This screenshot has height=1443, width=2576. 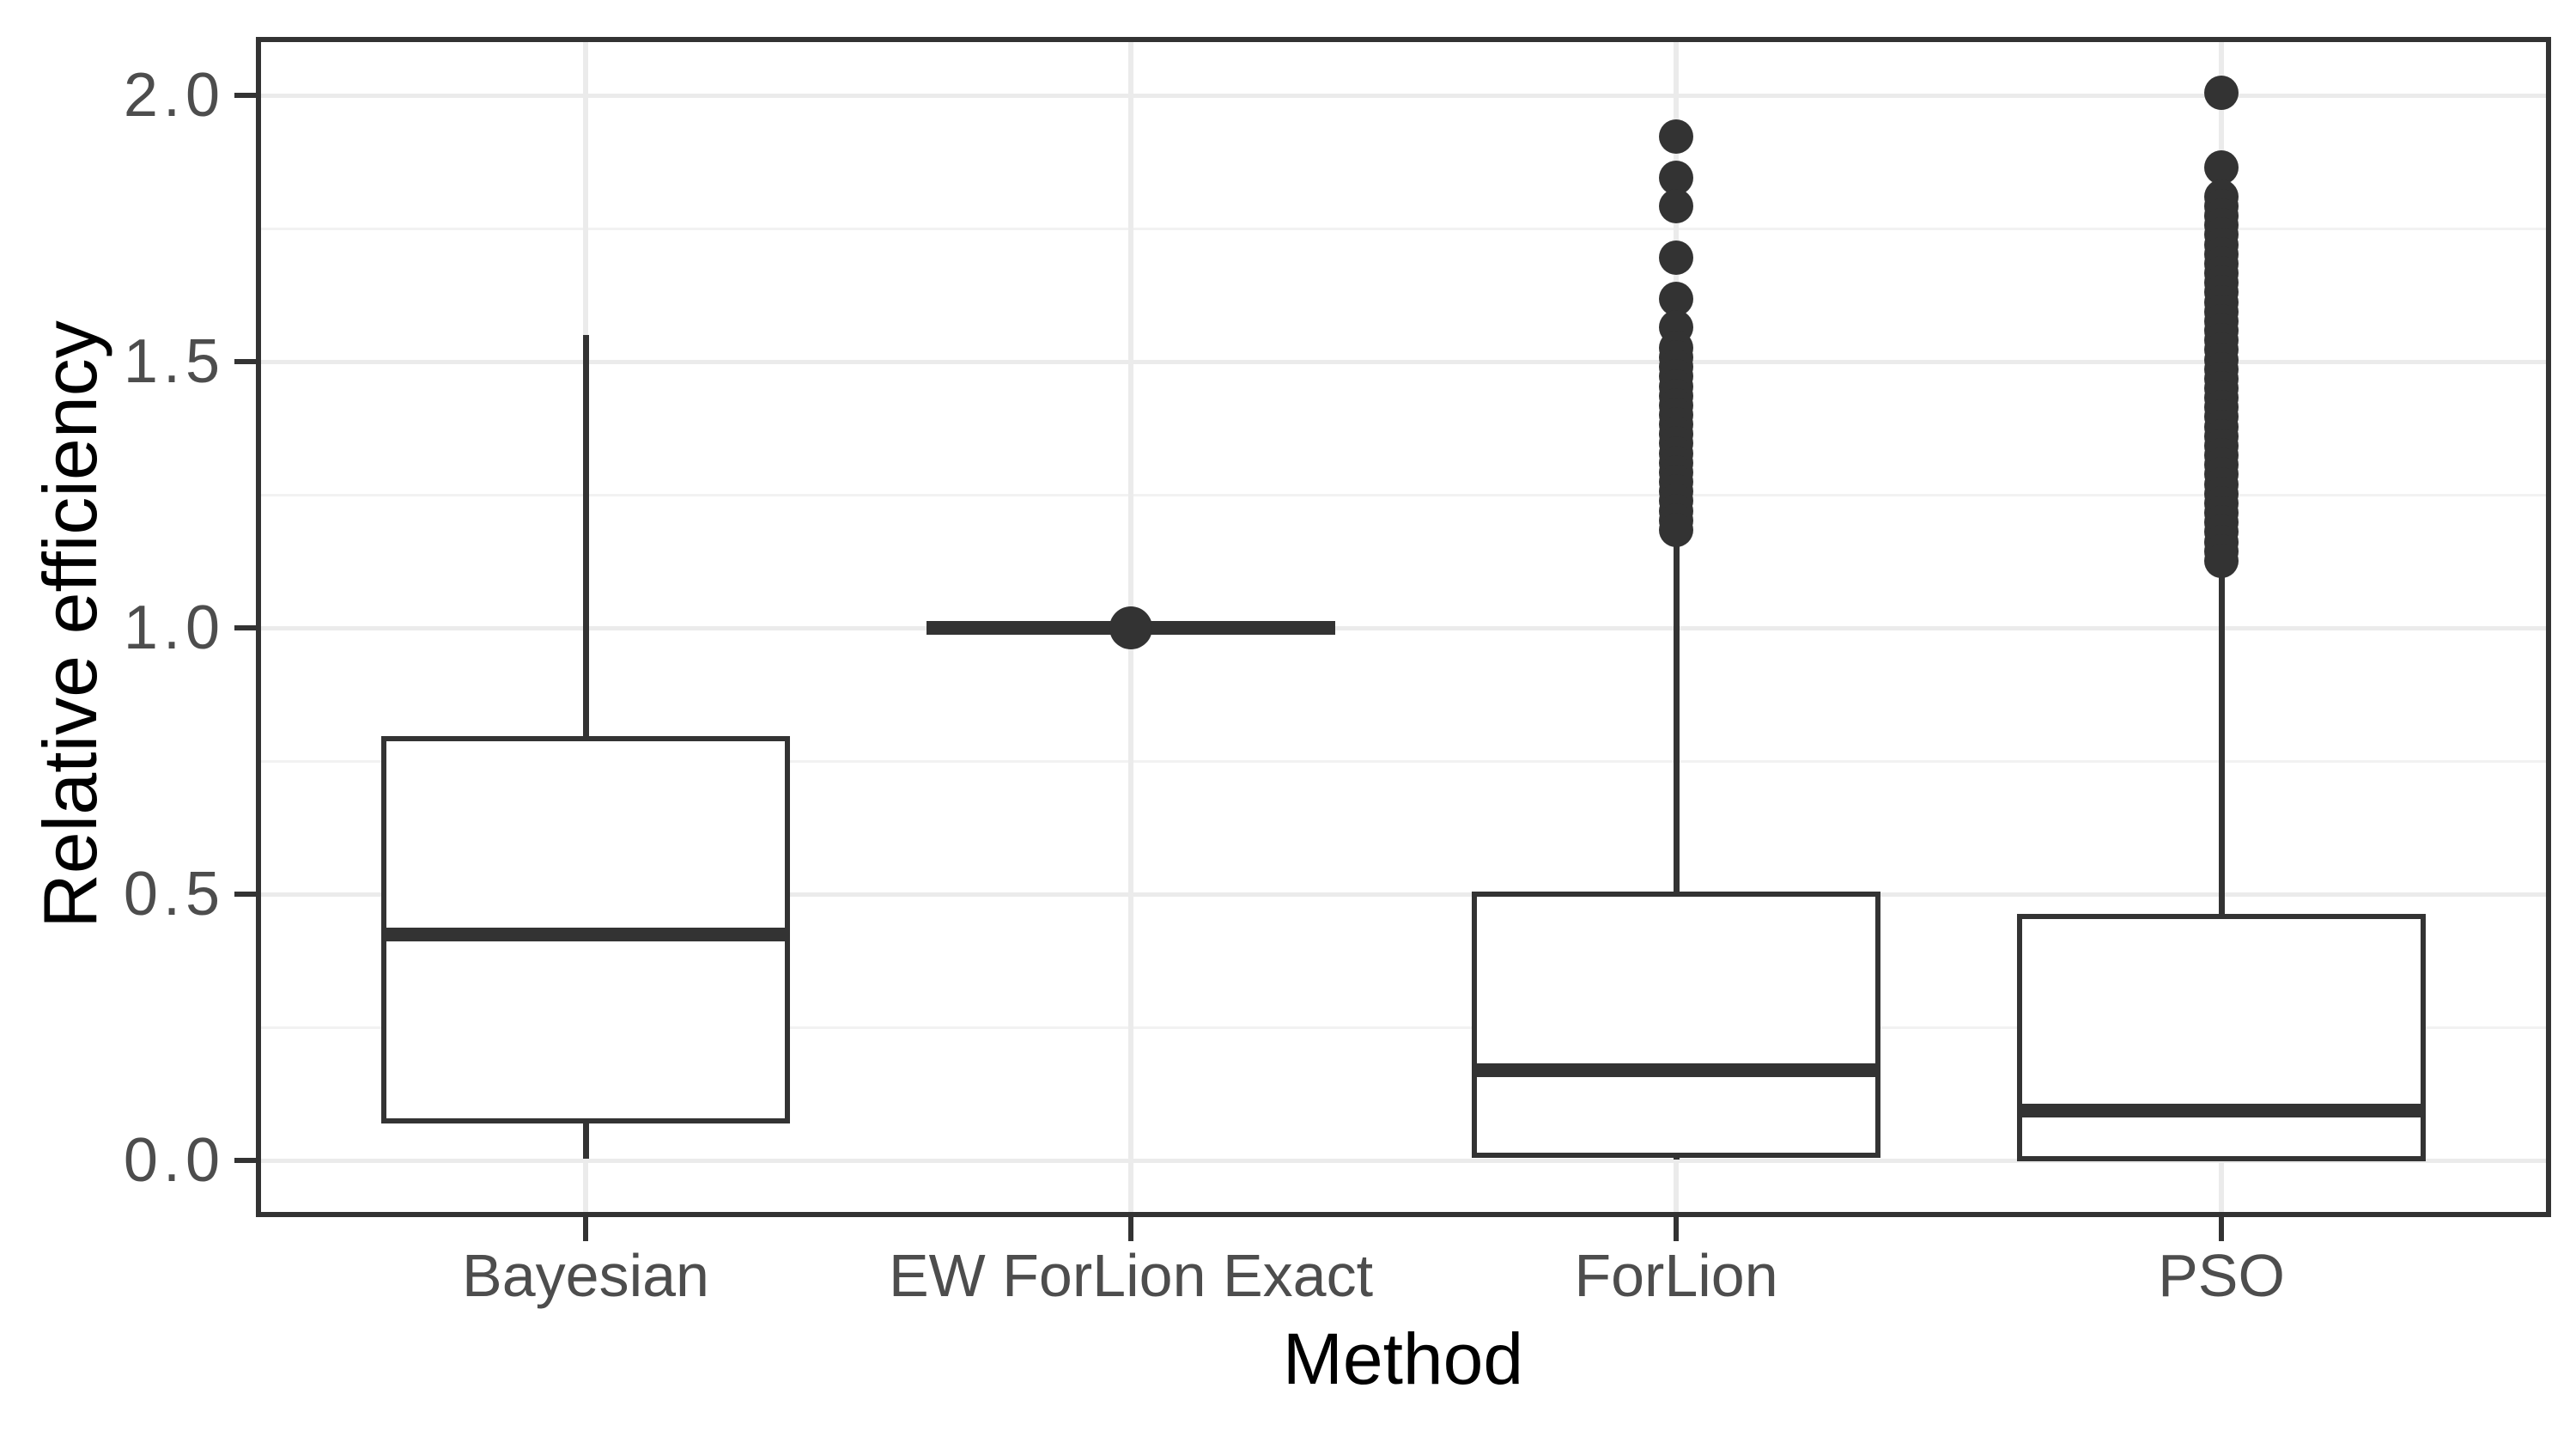 I want to click on y-axis-tick-label: 0.0, so click(x=174, y=1160).